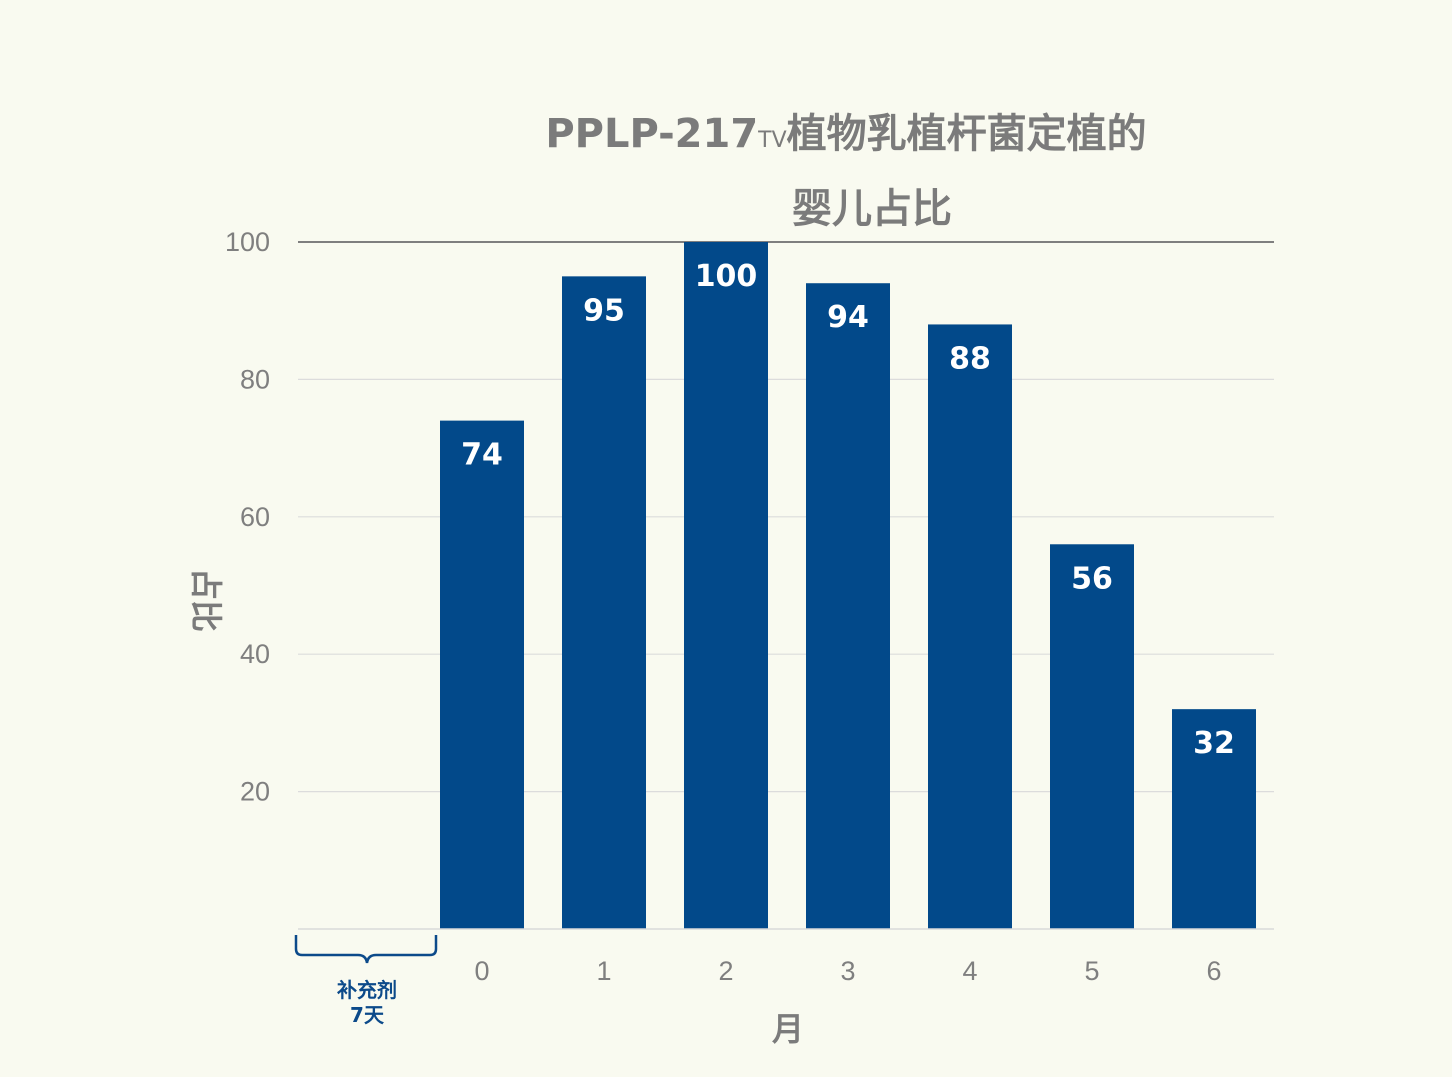 Image resolution: width=1452 pixels, height=1077 pixels. What do you see at coordinates (1214, 743) in the screenshot?
I see `bar-value-label: 32` at bounding box center [1214, 743].